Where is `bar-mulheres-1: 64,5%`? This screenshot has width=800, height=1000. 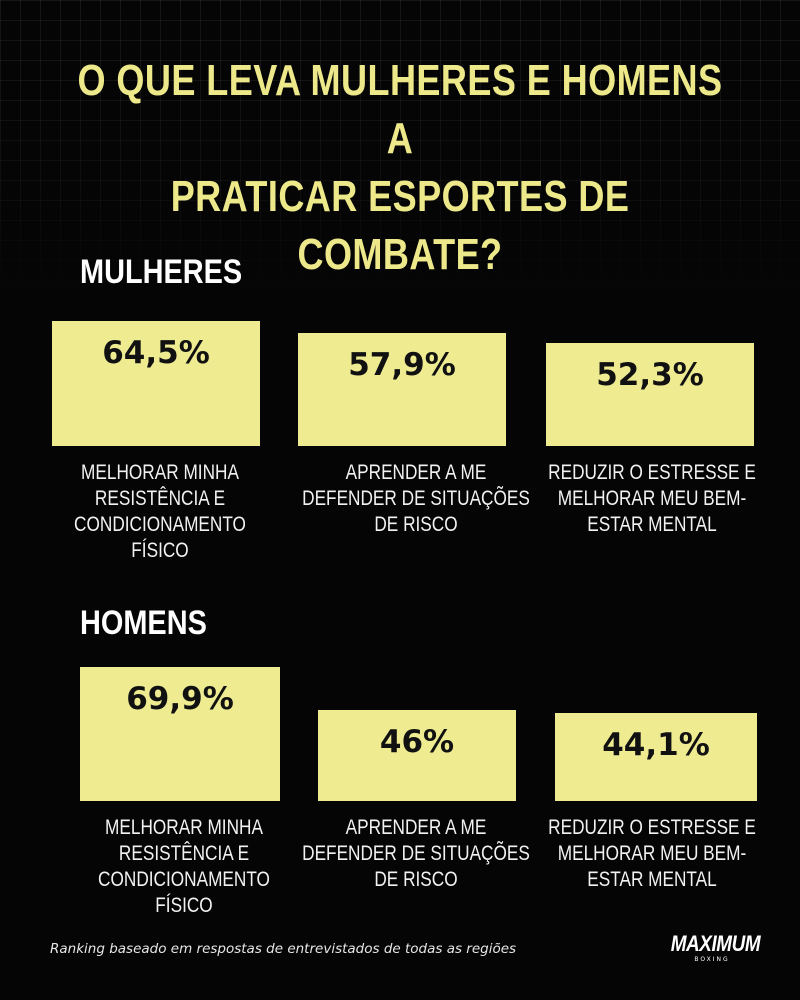
bar-mulheres-1: 64,5% is located at coordinates (156, 383).